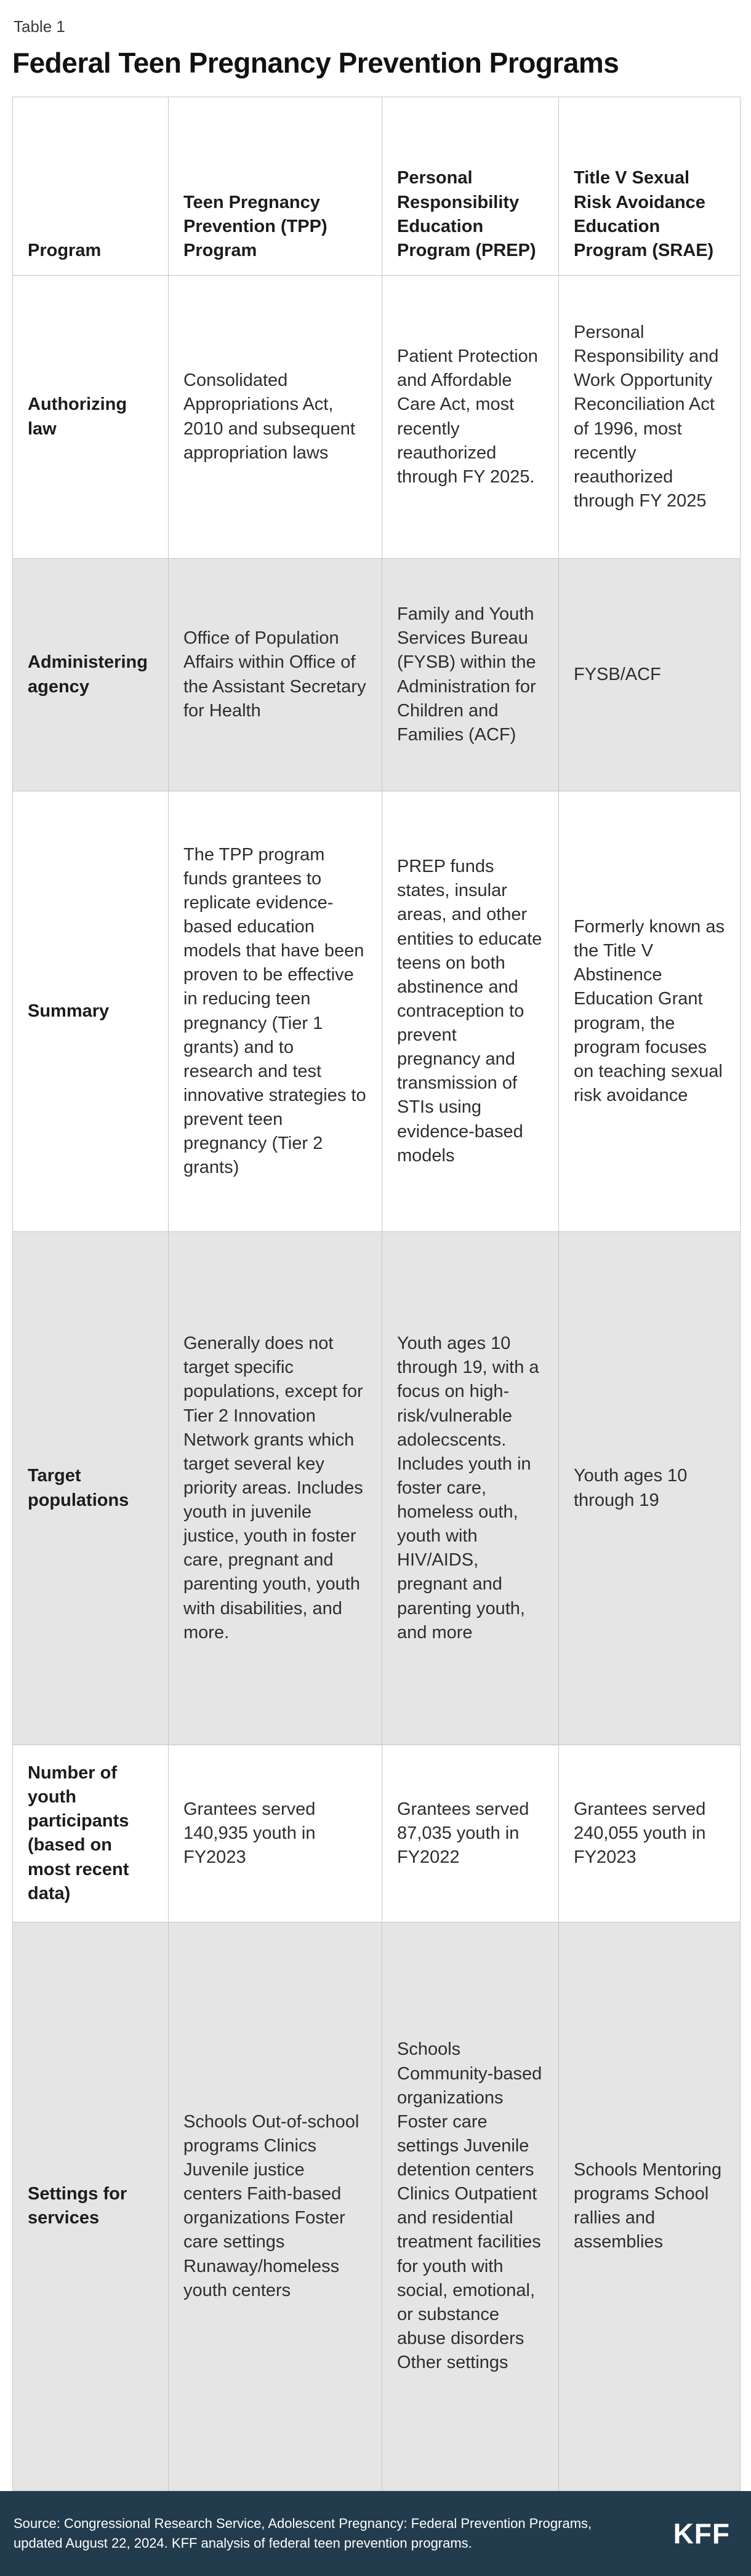  Describe the element at coordinates (701, 2533) in the screenshot. I see `kff-logo: KFF` at that location.